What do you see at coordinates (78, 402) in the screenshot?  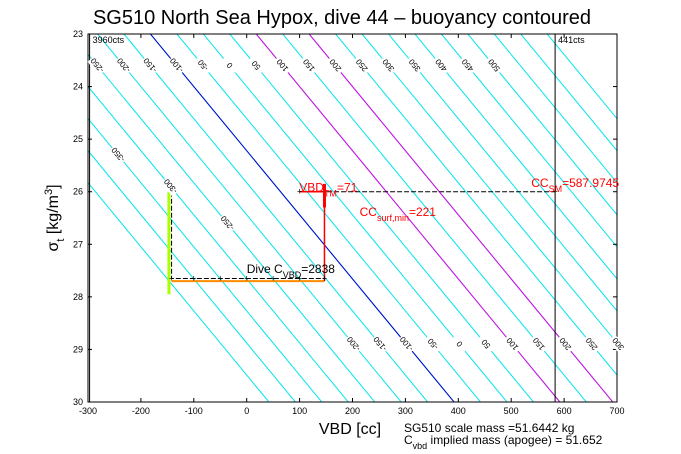 I see `y-tick-label: 30` at bounding box center [78, 402].